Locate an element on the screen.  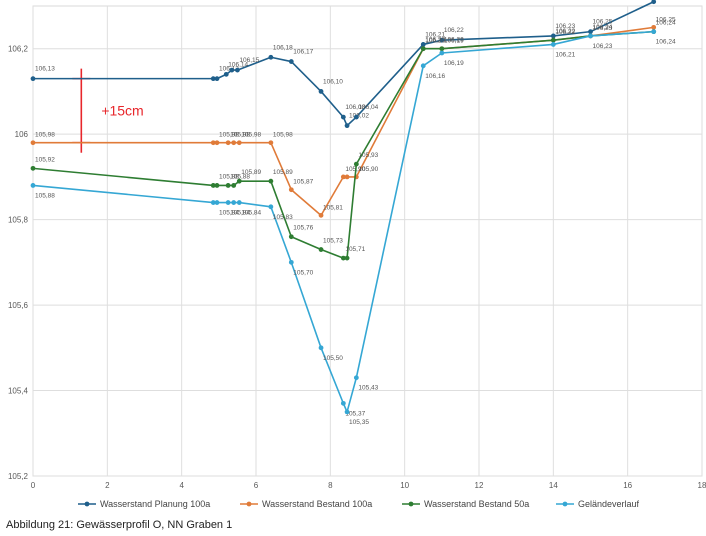
data-label: 106,16 is located at coordinates (435, 76).